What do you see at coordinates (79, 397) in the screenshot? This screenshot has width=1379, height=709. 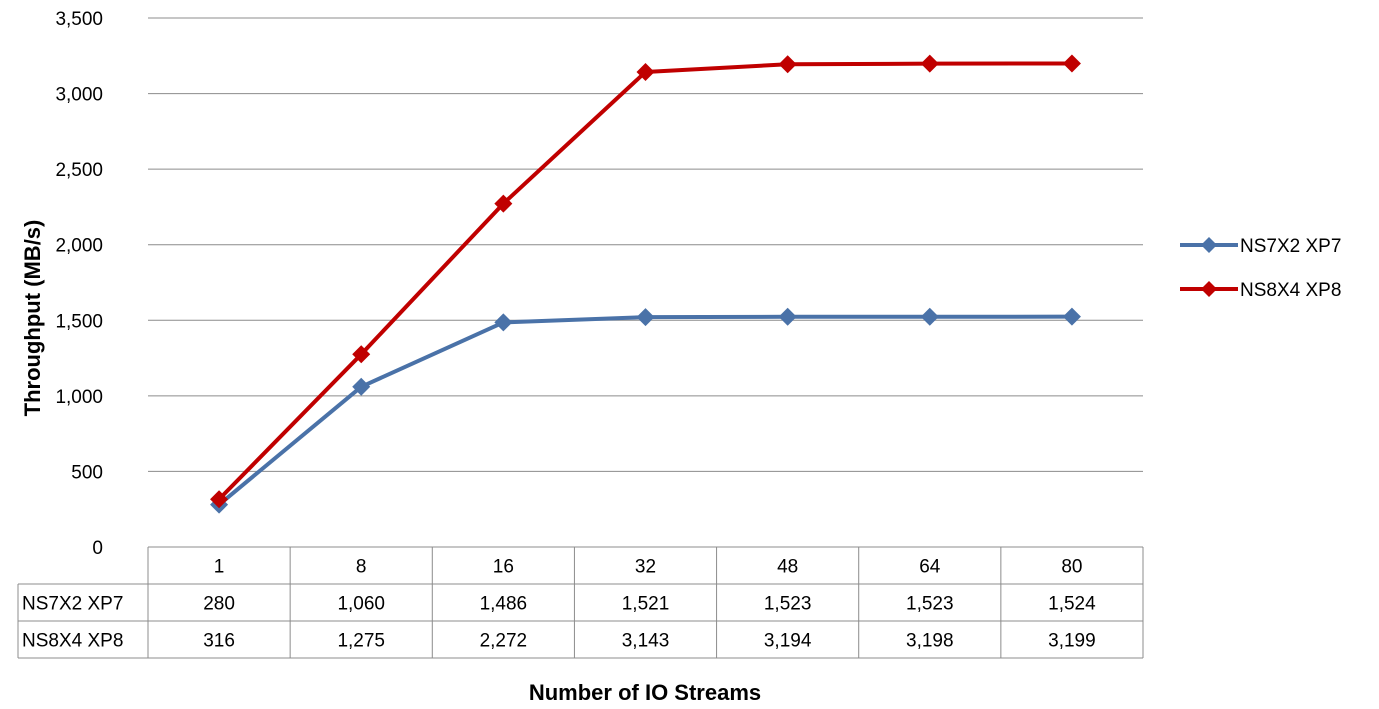 I see `y-tick-label: 1,000` at bounding box center [79, 397].